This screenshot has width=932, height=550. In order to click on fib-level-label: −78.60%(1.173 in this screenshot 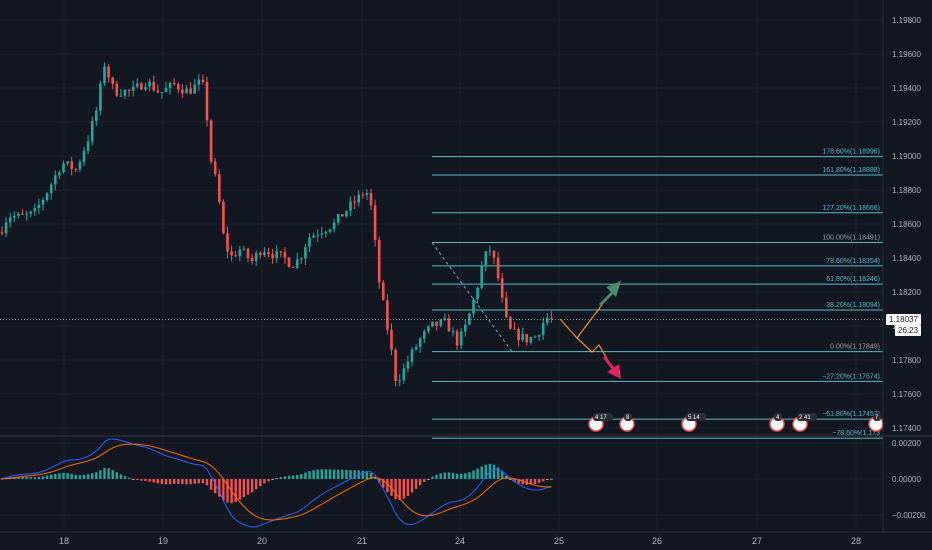, I will do `click(856, 433)`.